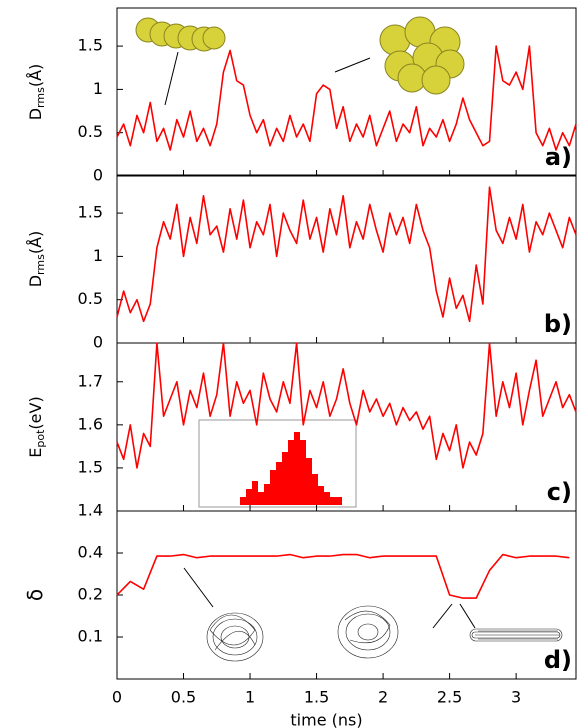 Image resolution: width=580 pixels, height=728 pixels. Describe the element at coordinates (183, 697) in the screenshot. I see `x-tick-label: 0.5` at that location.